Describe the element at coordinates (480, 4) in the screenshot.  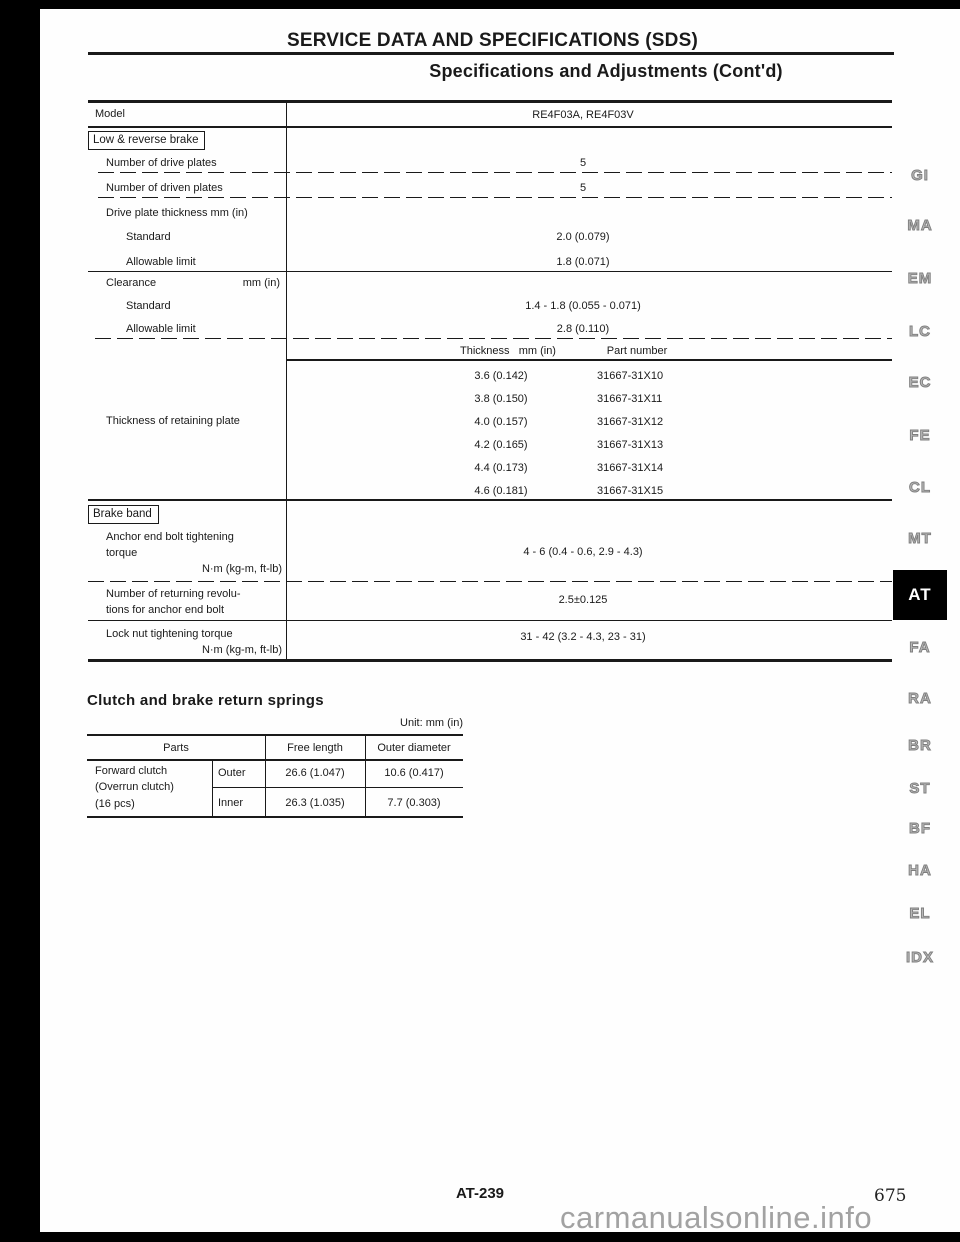
I see `scan-edge-top` at that location.